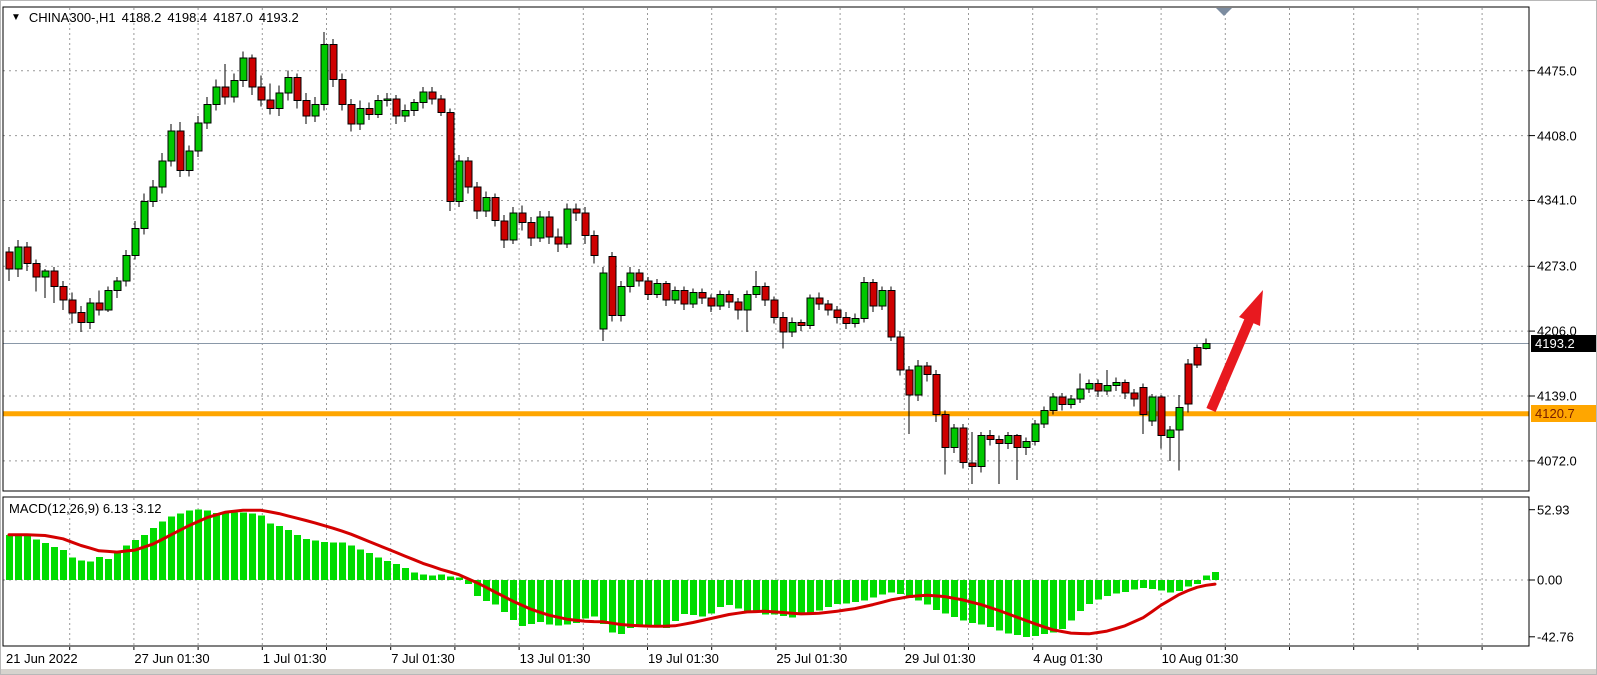  I want to click on macd-tick-label: 0.00, so click(1550, 580).